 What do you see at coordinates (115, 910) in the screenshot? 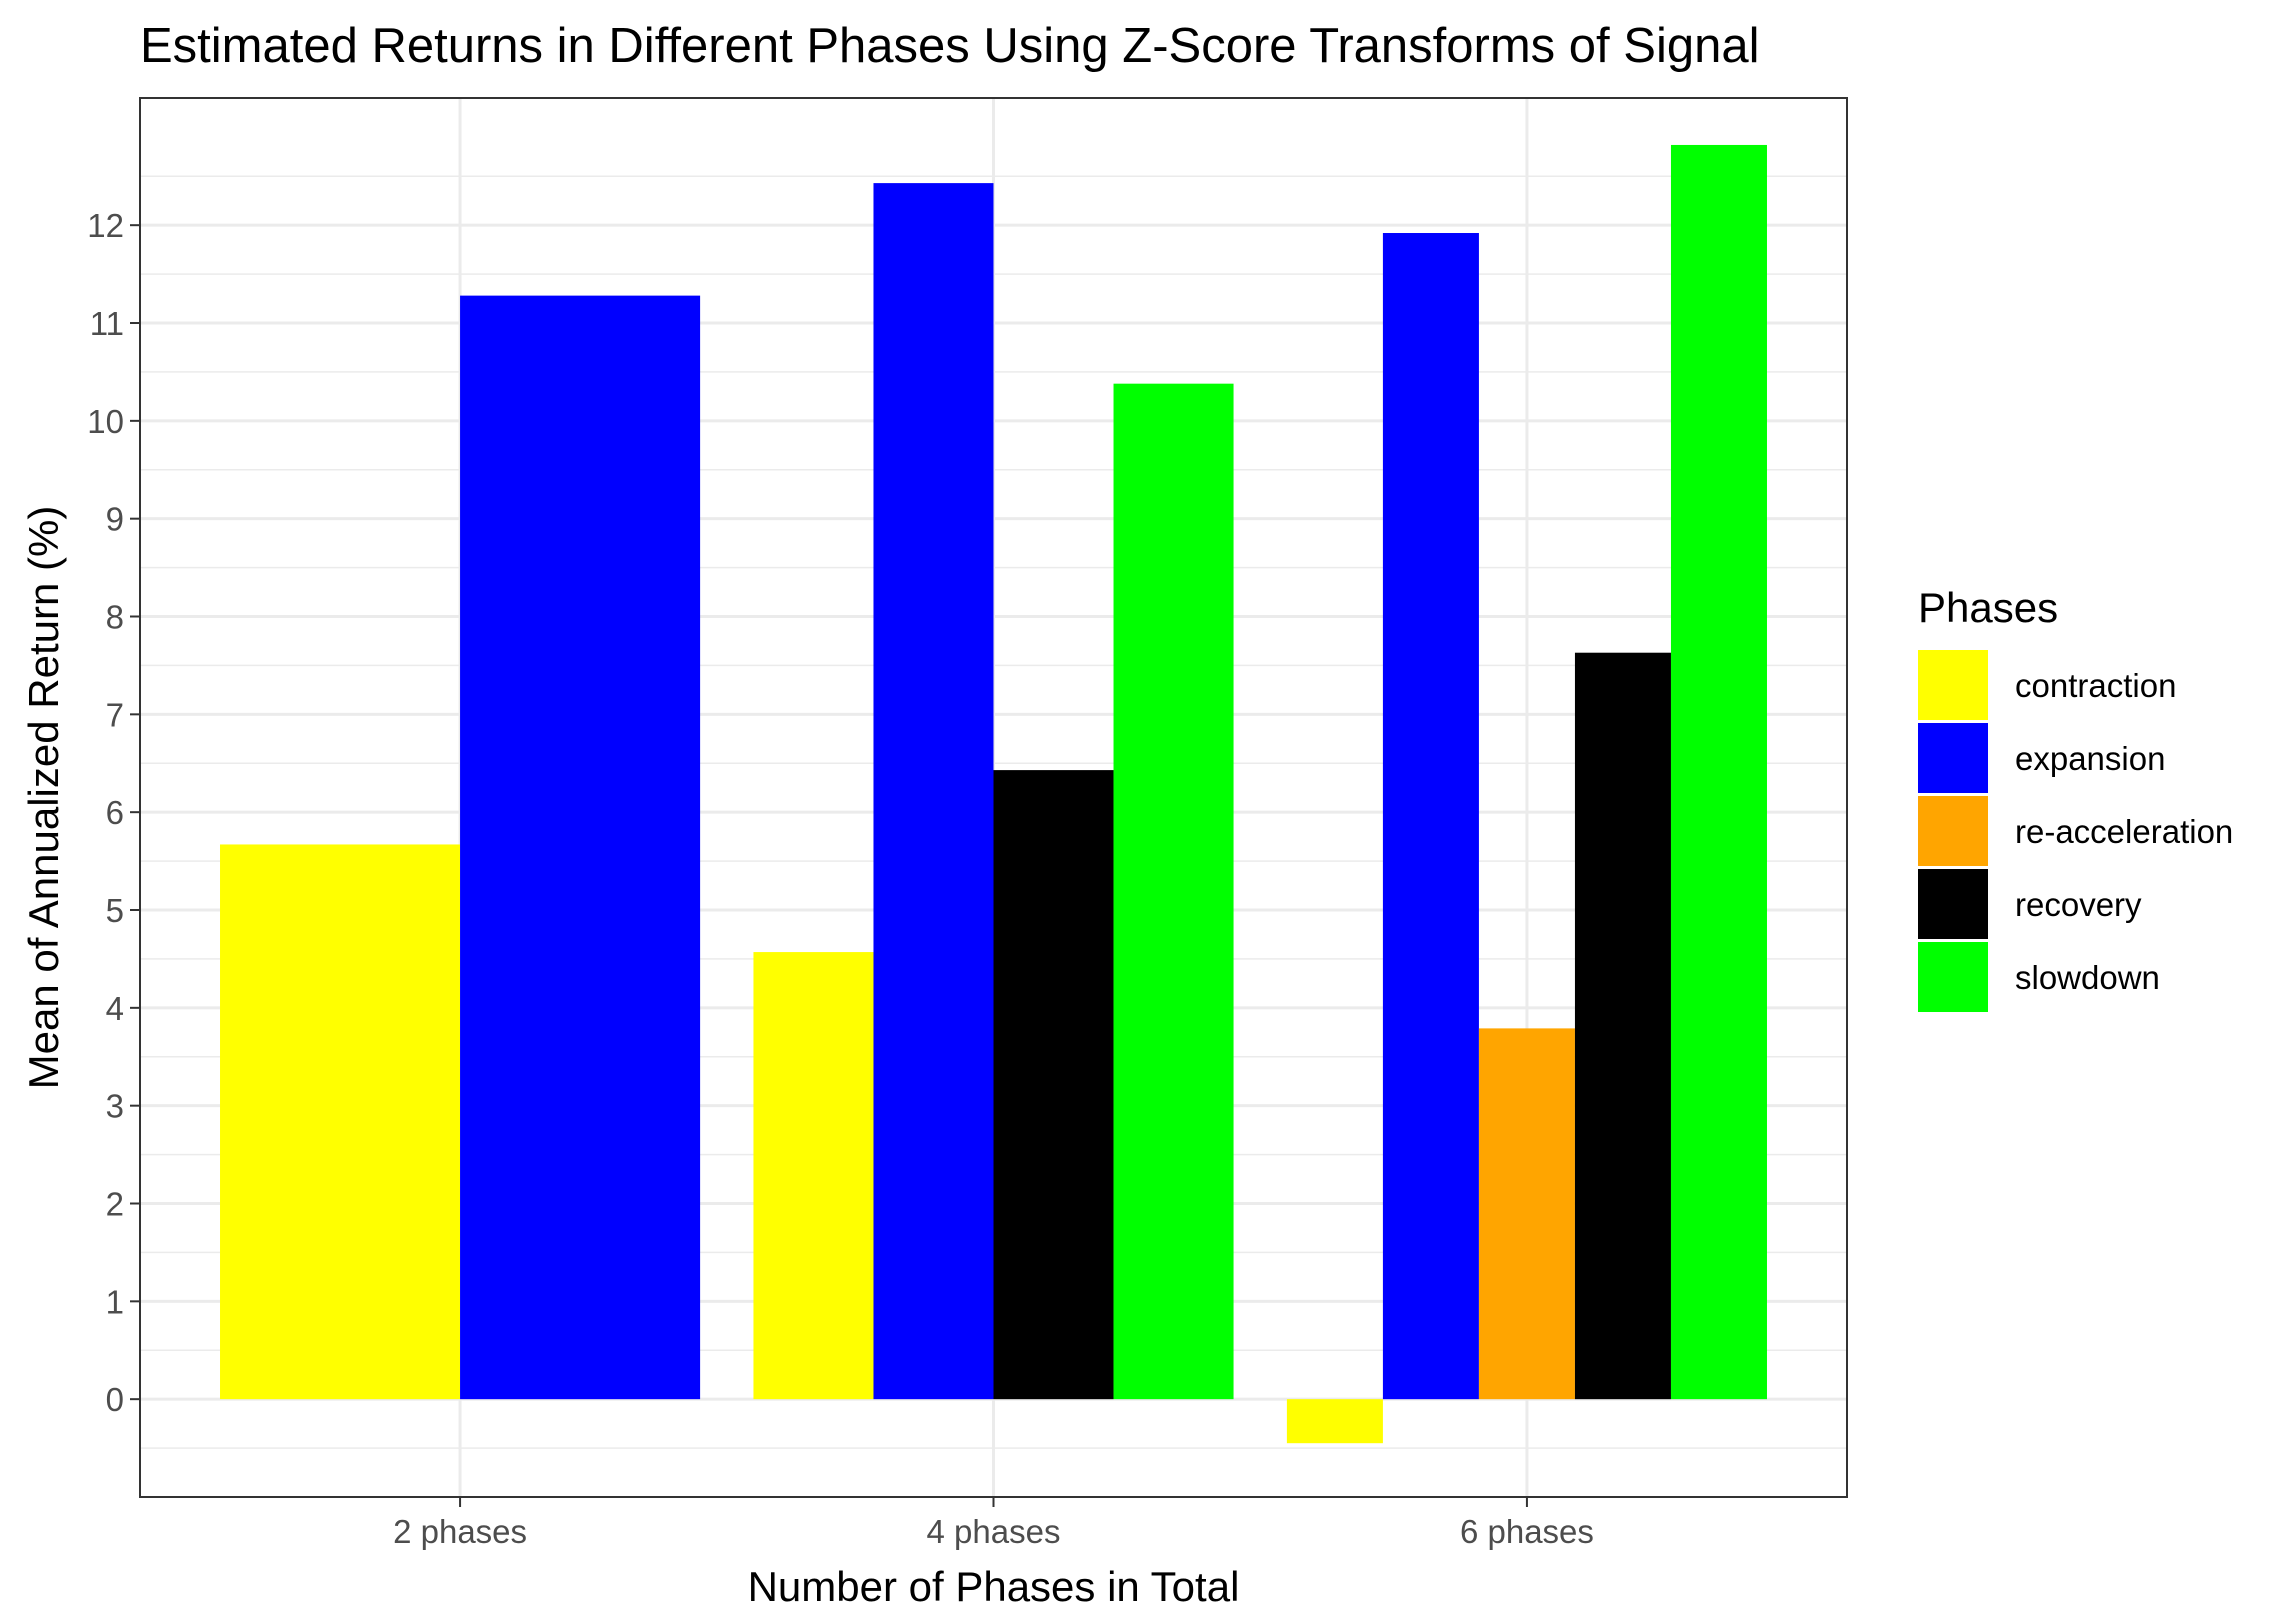
I see `y-tick-label: 5` at bounding box center [115, 910].